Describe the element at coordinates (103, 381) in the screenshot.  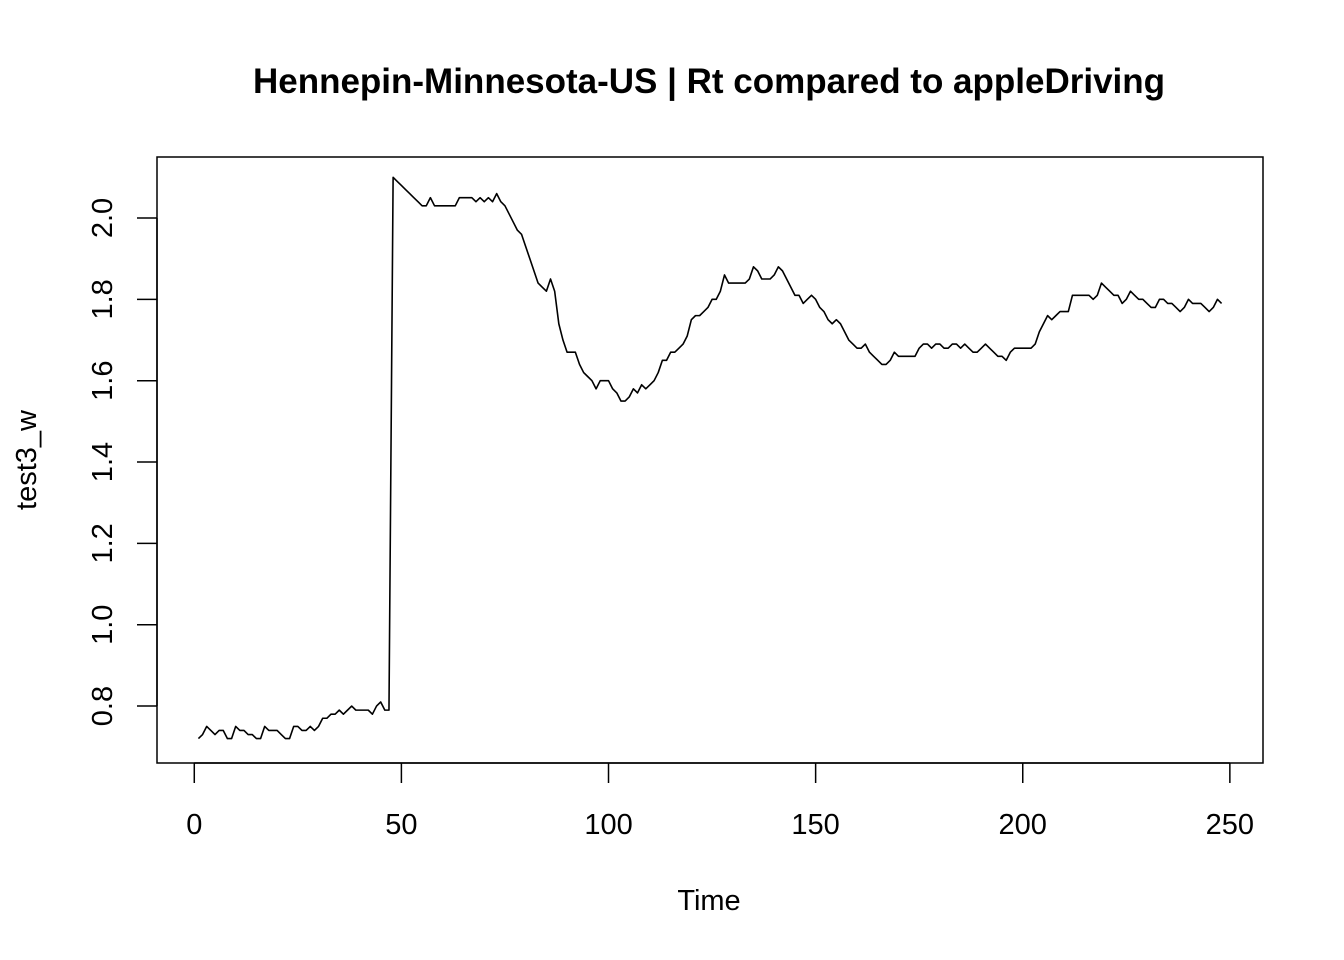
I see `y-tick-label: 1.6` at that location.